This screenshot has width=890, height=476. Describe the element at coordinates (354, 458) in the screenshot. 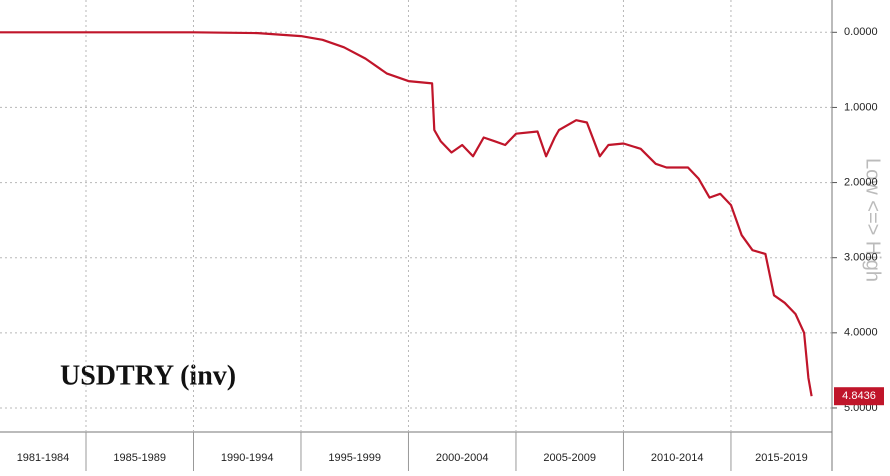

I see `x-tick-label: 1995-1999` at that location.